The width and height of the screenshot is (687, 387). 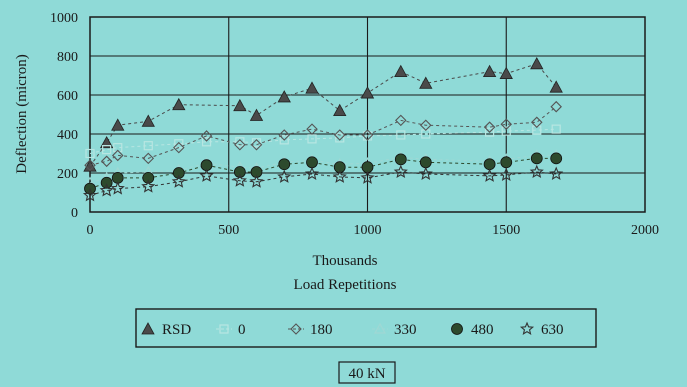 What do you see at coordinates (552, 330) in the screenshot?
I see `legend-label: 630` at bounding box center [552, 330].